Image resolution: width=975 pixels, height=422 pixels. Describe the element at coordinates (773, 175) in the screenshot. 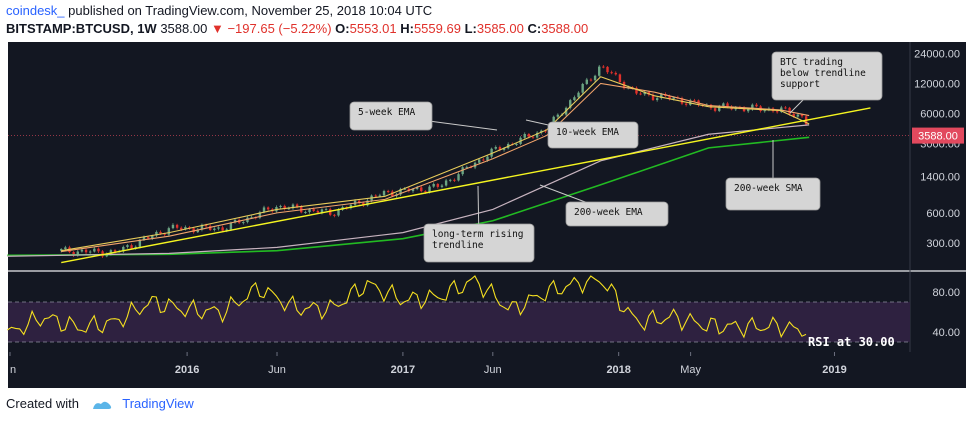

I see `annotation-sma200: 200-week SMA` at that location.